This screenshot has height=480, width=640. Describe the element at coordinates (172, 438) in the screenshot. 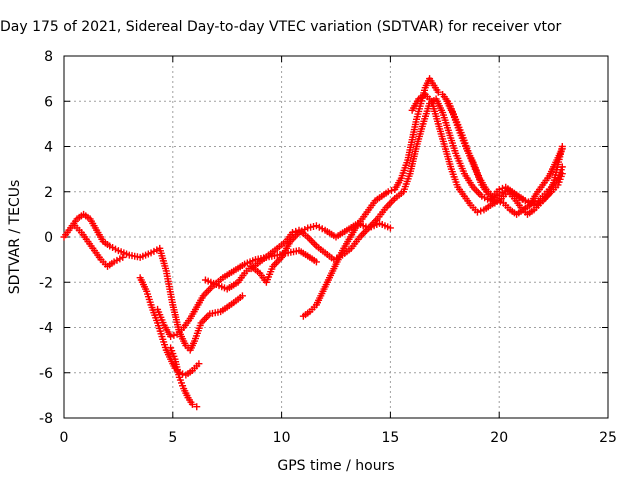

I see `x-tick-label: 5` at that location.